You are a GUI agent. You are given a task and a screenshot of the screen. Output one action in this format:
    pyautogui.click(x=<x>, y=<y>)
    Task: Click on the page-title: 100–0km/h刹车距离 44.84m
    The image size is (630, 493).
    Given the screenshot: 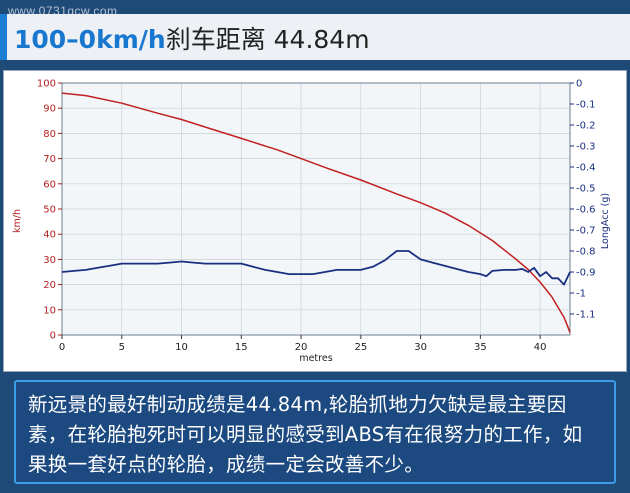 What is the action you would take?
    pyautogui.click(x=192, y=38)
    